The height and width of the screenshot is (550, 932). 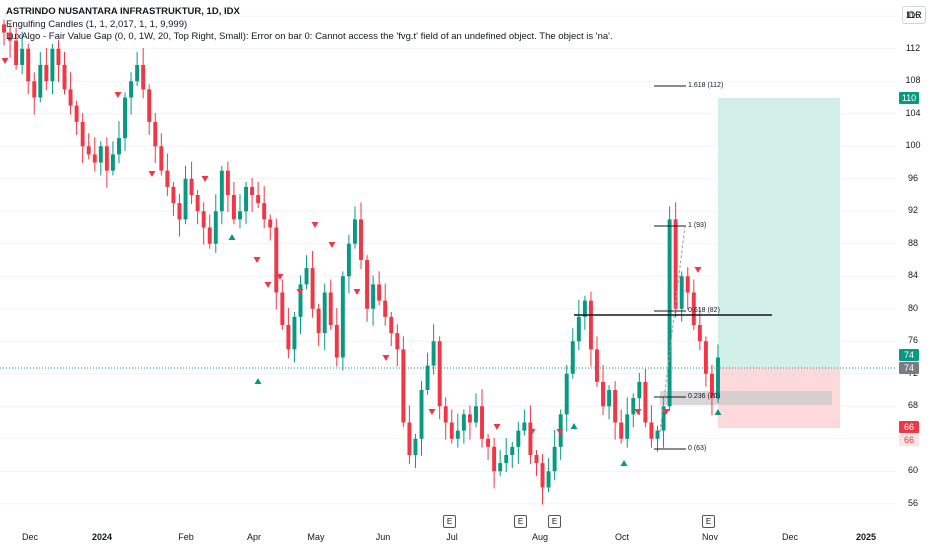 I want to click on x-tick-label: Jul, so click(x=452, y=537).